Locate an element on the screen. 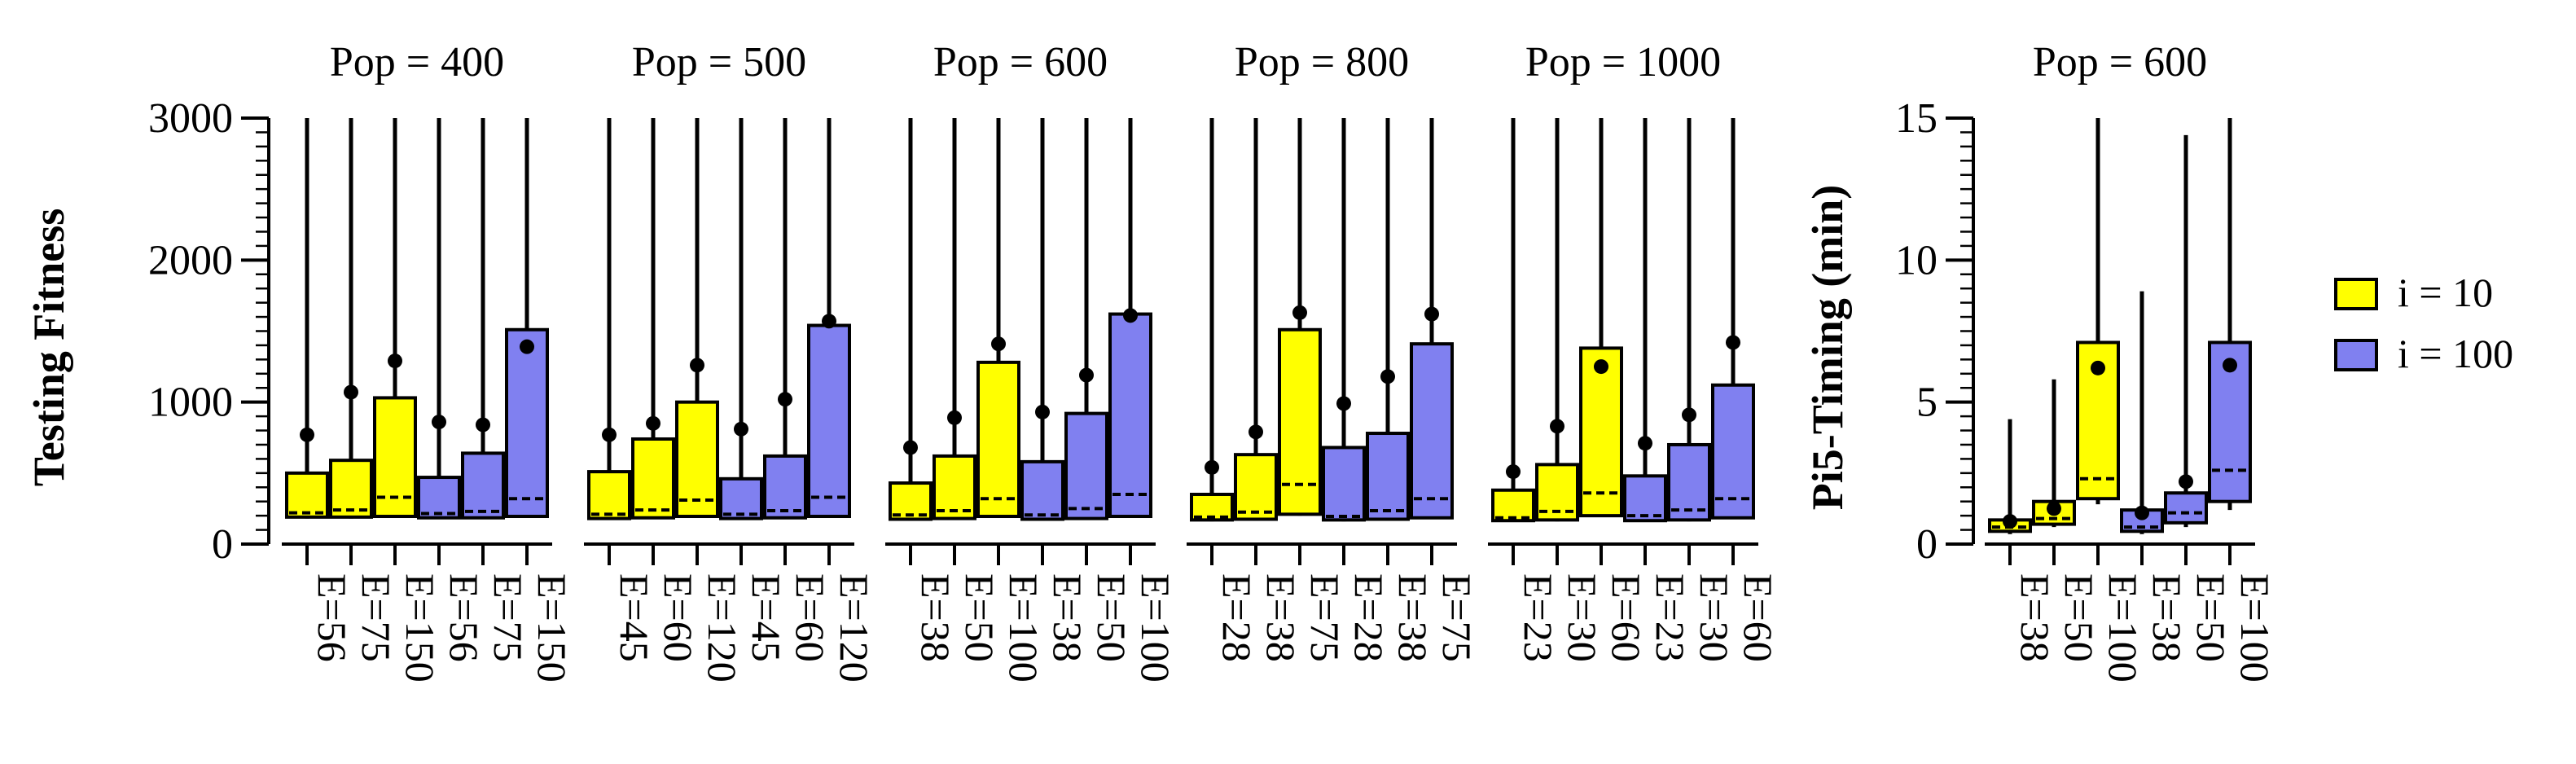  y-axis-label: Testing Fitness is located at coordinates (48, 348).